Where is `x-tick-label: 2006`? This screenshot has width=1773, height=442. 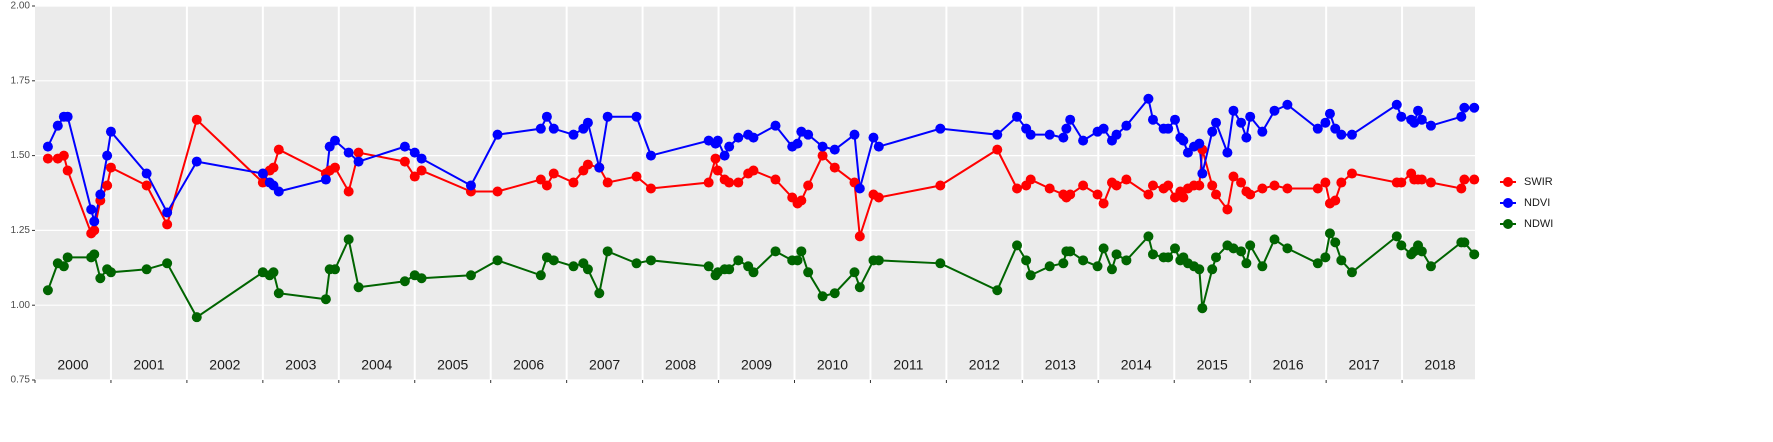
x-tick-label: 2006 is located at coordinates (528, 365).